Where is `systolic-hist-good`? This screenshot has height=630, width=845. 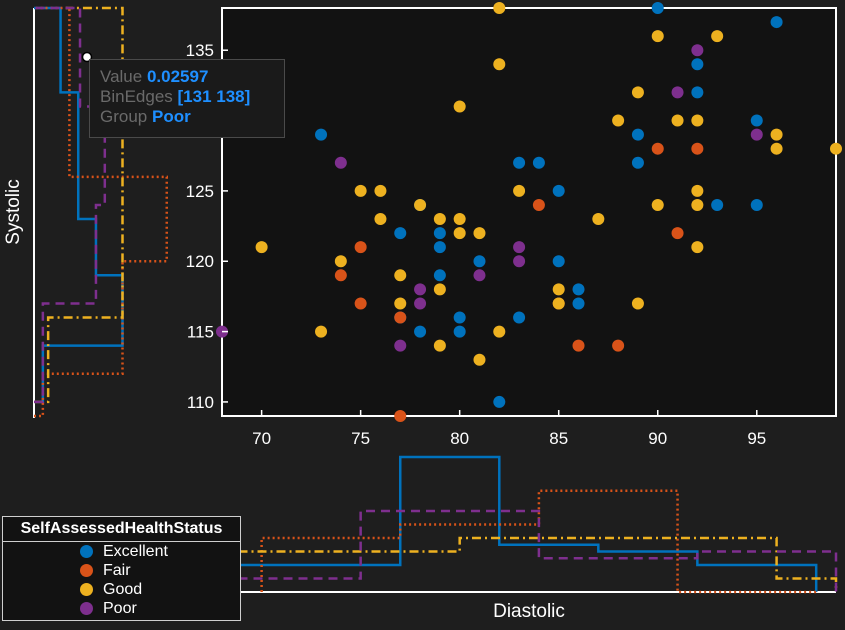 systolic-hist-good is located at coordinates (79, 205).